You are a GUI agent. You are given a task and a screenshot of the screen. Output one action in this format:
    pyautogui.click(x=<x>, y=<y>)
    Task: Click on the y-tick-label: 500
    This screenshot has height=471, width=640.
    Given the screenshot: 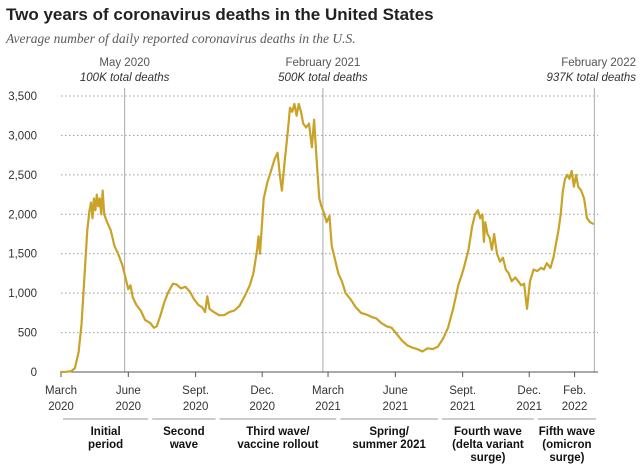 What is the action you would take?
    pyautogui.click(x=27, y=334)
    